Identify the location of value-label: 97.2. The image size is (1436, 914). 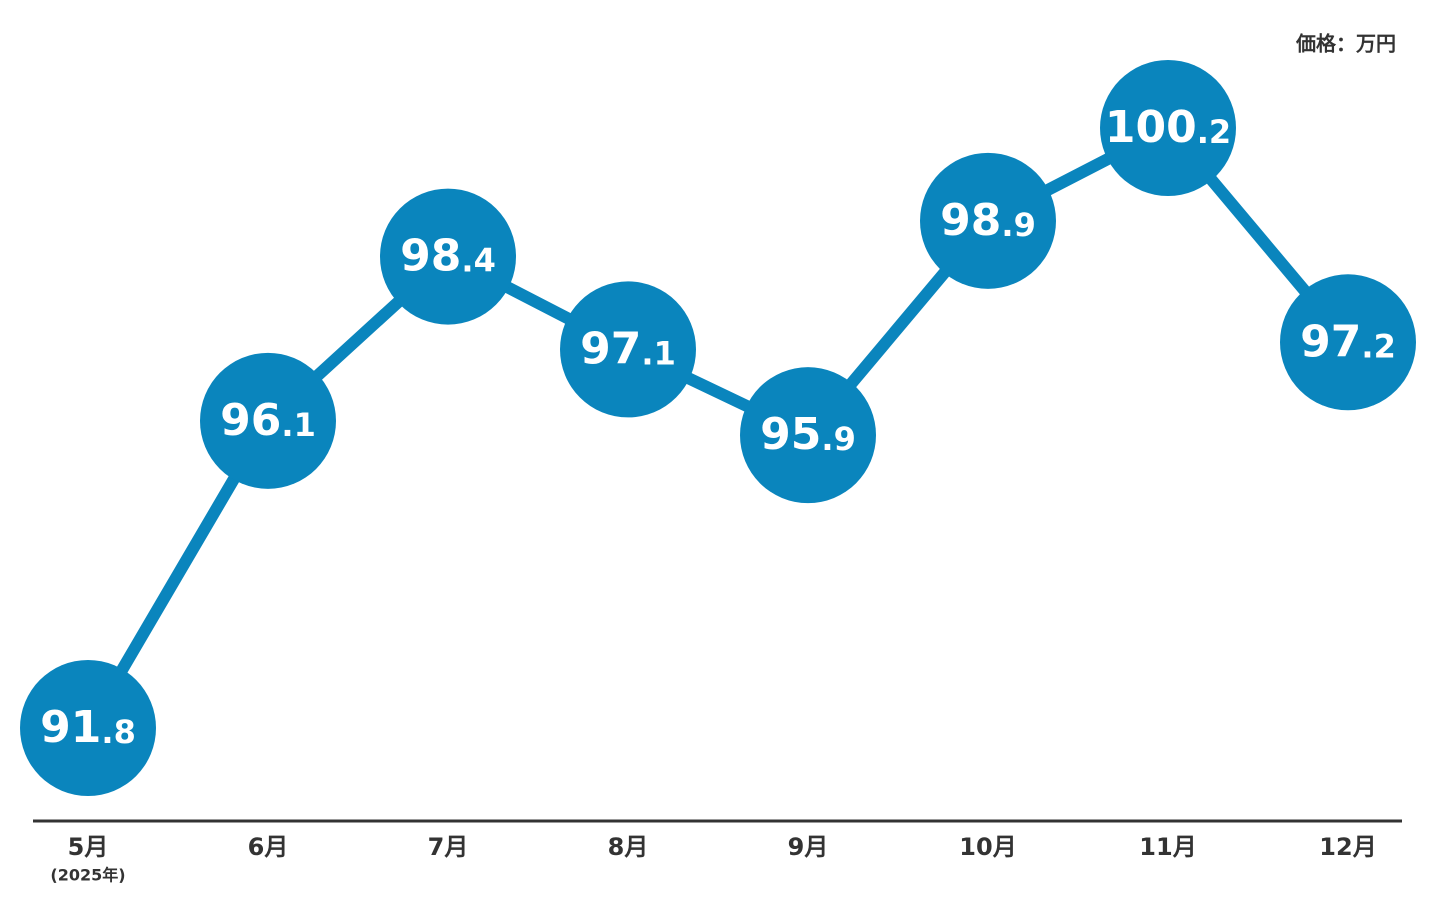
(1348, 341).